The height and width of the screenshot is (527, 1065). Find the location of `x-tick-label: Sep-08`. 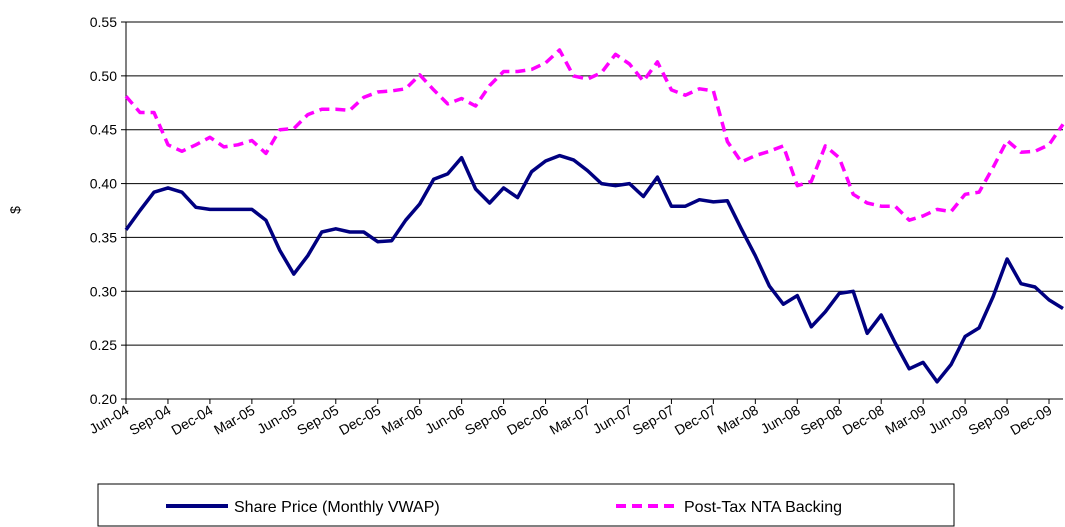

x-tick-label: Sep-08 is located at coordinates (821, 420).